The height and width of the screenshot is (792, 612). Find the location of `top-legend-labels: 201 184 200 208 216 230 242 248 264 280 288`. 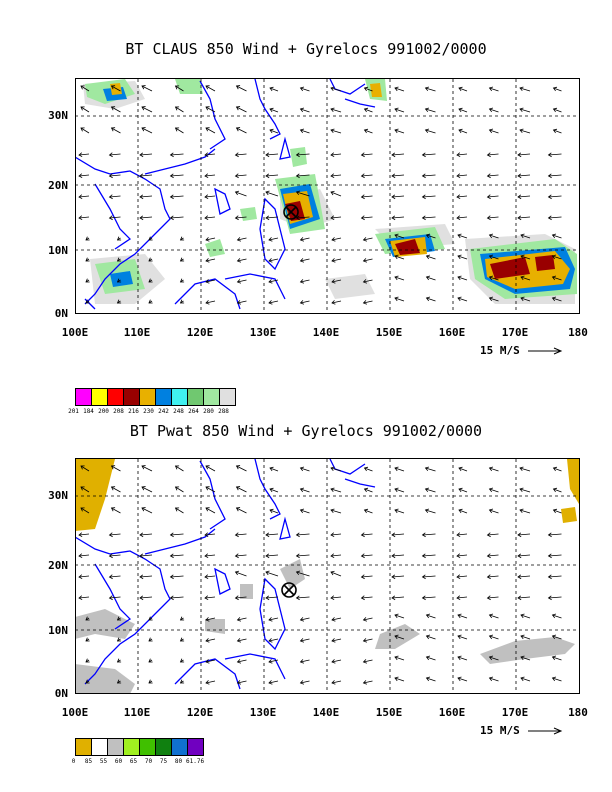

top-legend-labels: 201 184 200 208 216 230 242 248 264 280 288 is located at coordinates (148, 411).